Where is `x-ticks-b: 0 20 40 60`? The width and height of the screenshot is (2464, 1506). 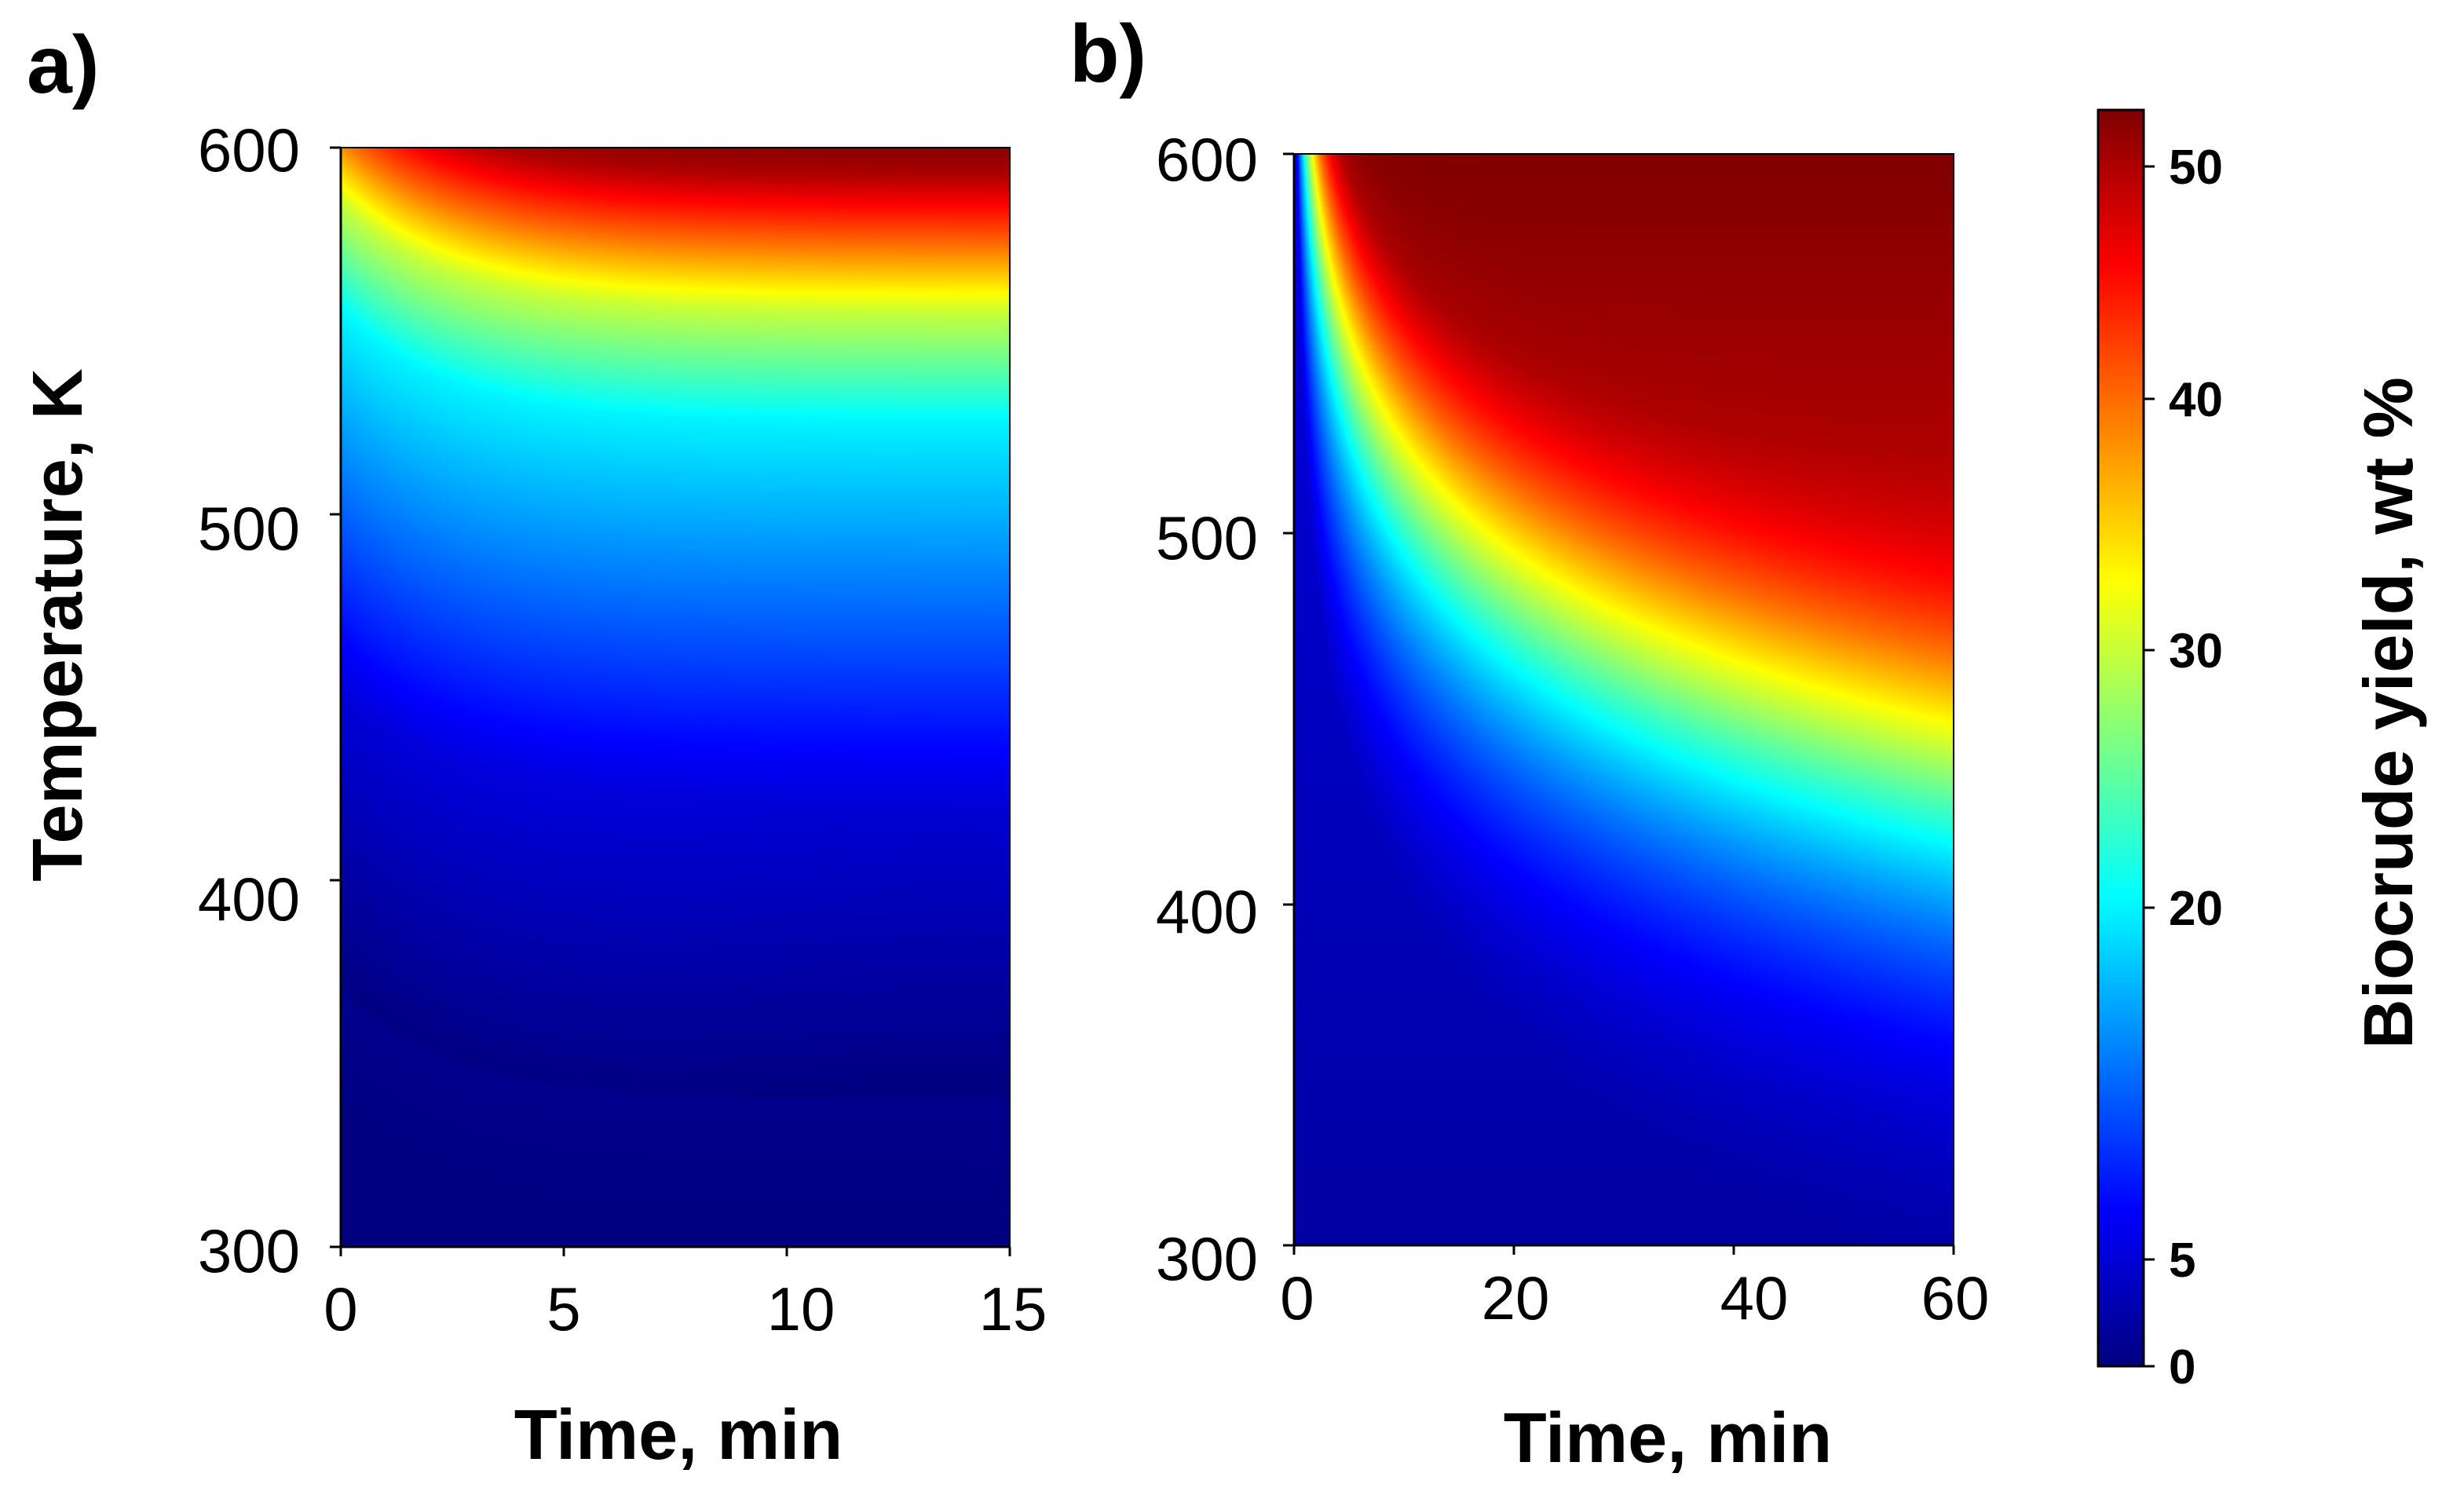
x-ticks-b: 0 20 40 60 is located at coordinates (1635, 1288).